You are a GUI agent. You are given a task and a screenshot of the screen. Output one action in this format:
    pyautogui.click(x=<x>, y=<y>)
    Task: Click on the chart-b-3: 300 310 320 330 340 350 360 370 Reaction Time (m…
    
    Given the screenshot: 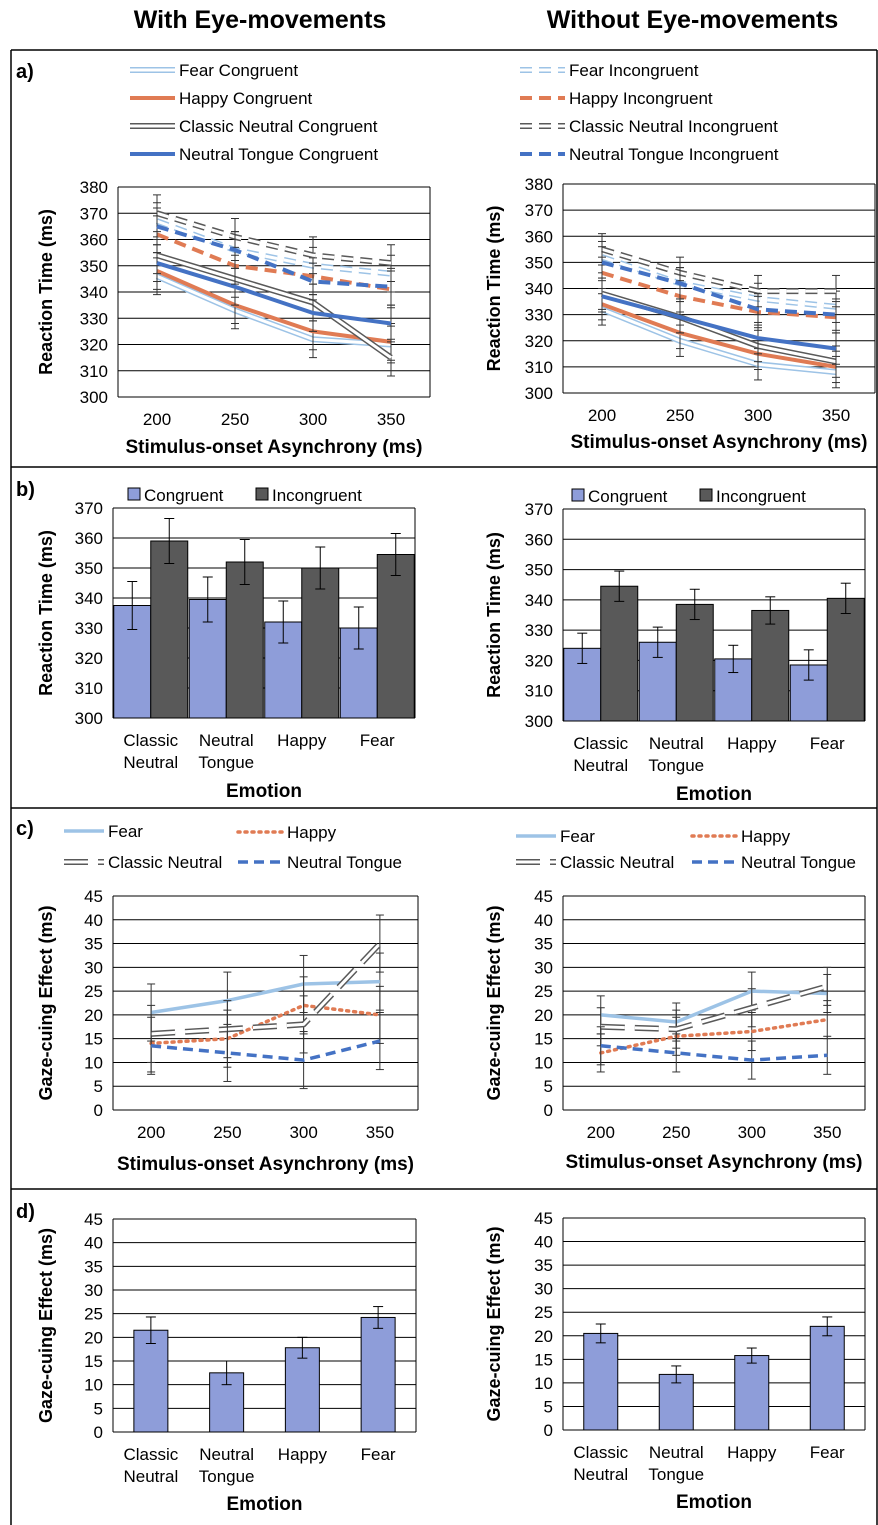 What is the action you would take?
    pyautogui.click(x=675, y=646)
    